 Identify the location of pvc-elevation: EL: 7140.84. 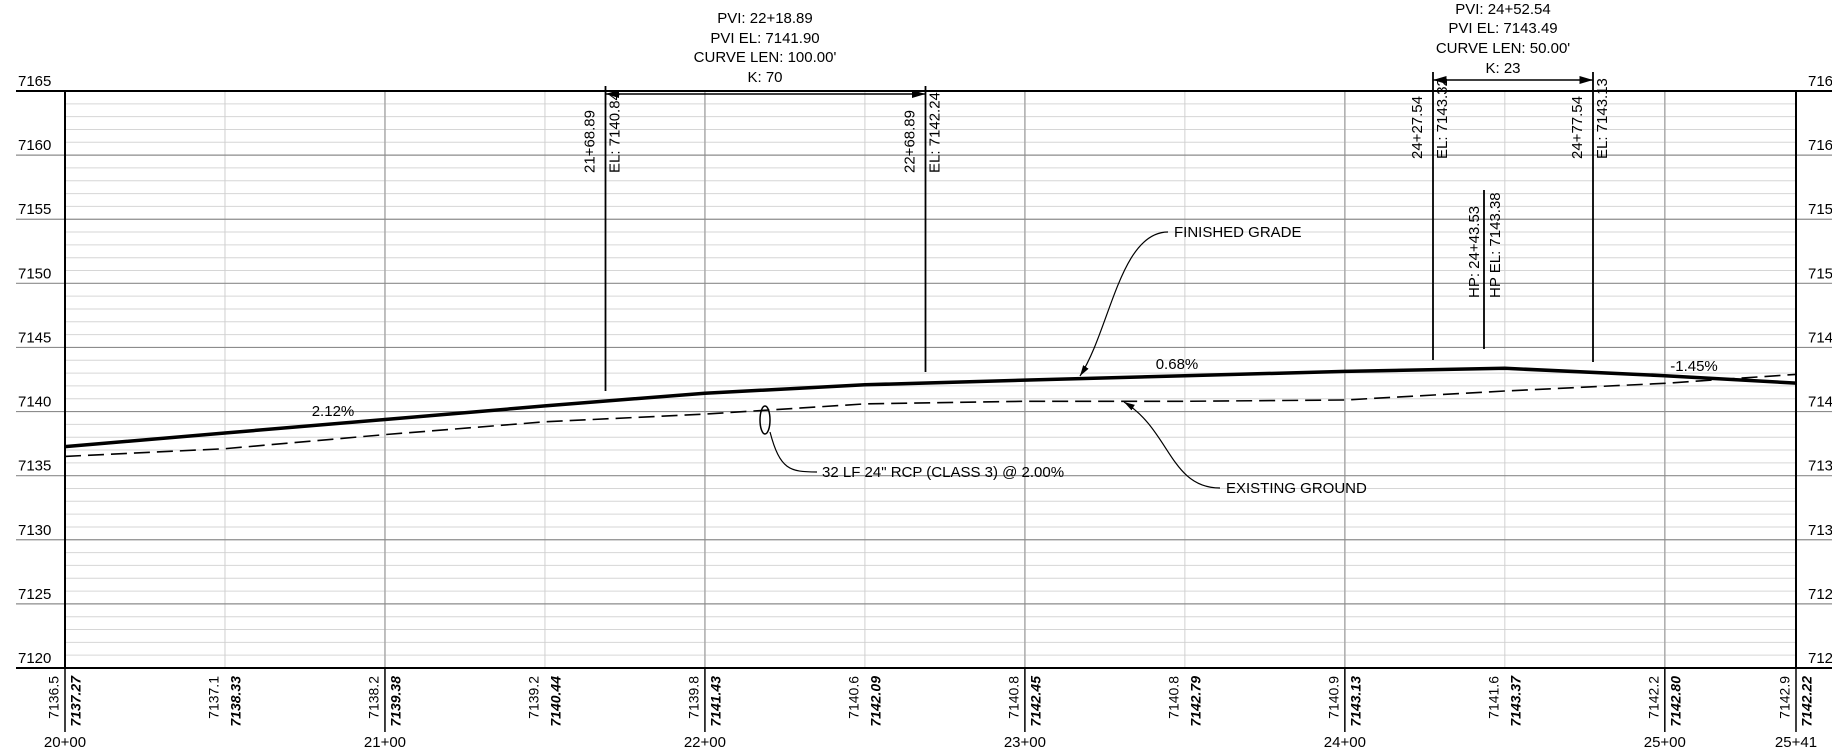
(615, 132).